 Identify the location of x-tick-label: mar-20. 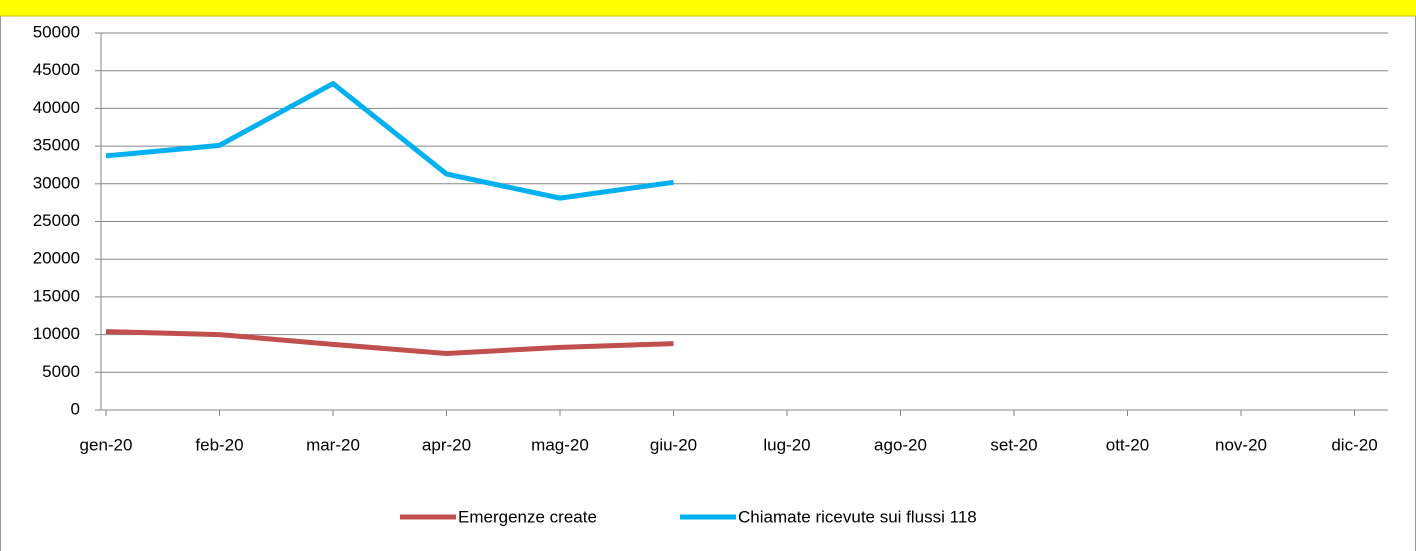
(333, 444).